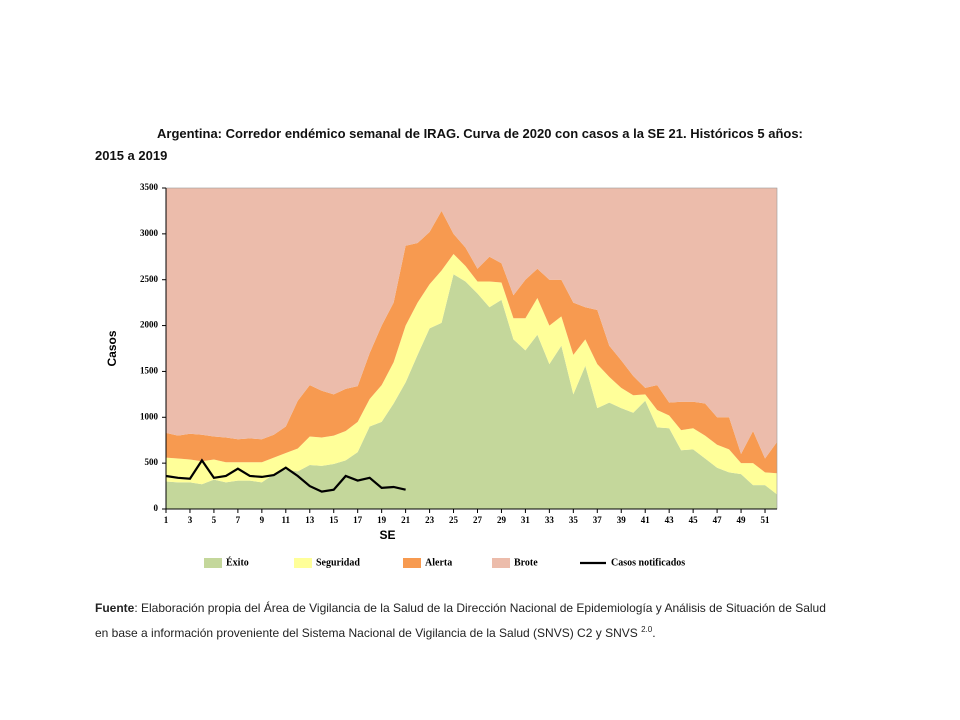 The image size is (960, 720). Describe the element at coordinates (647, 629) in the screenshot. I see `source-sup: 2.0` at that location.